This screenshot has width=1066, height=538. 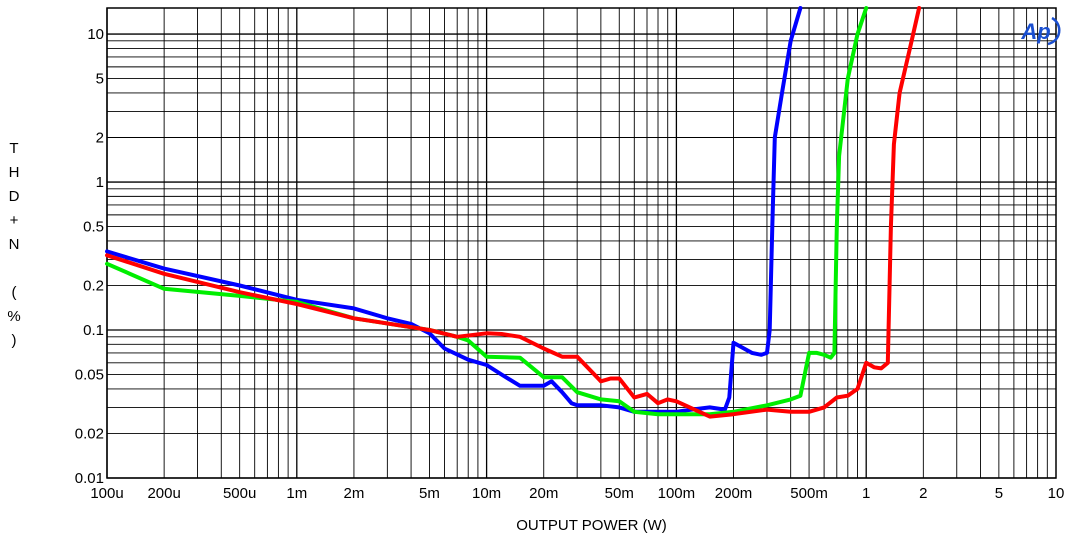 What do you see at coordinates (677, 493) in the screenshot?
I see `x-tick-label: 100m` at bounding box center [677, 493].